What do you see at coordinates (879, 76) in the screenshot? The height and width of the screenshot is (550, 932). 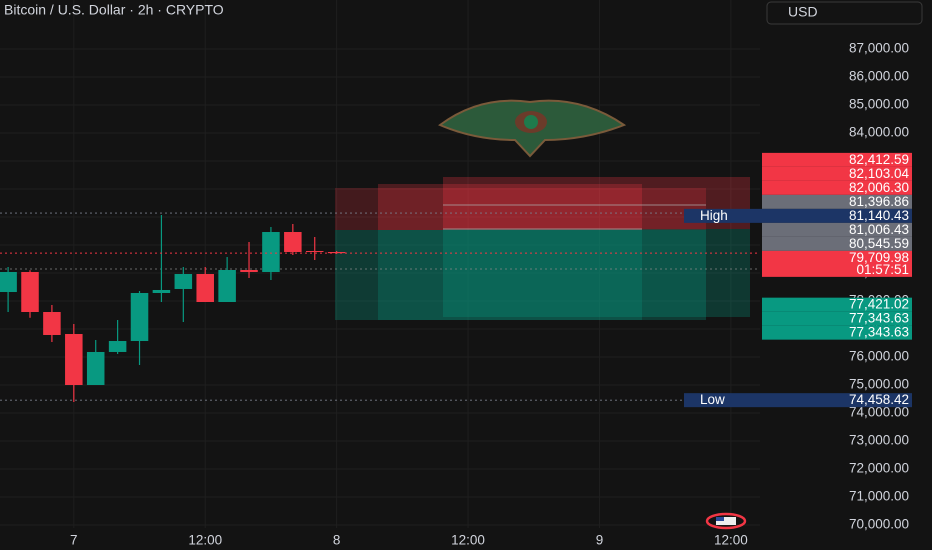 I see `y-tick-label: 86,000.00` at bounding box center [879, 76].